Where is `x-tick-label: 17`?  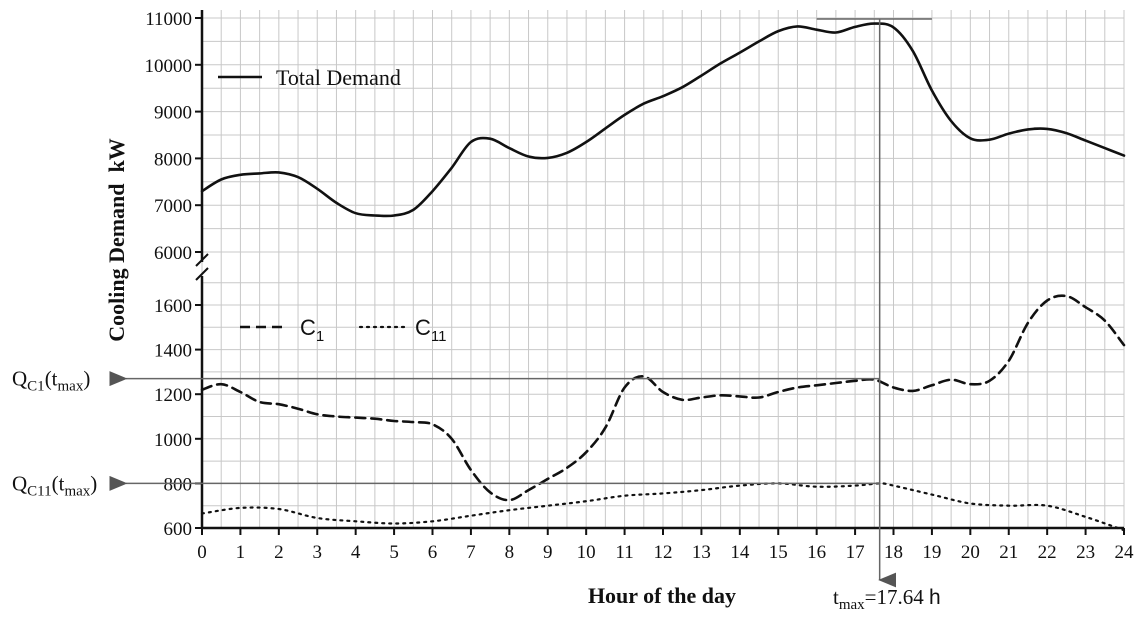
x-tick-label: 17 is located at coordinates (855, 552).